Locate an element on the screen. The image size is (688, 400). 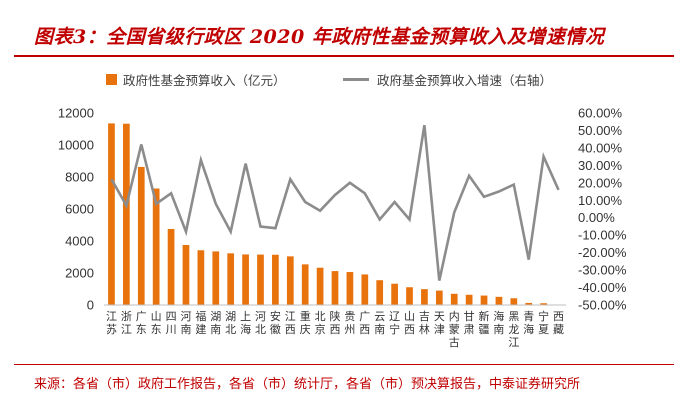
y-tick-label: 12000 is located at coordinates (76, 113).